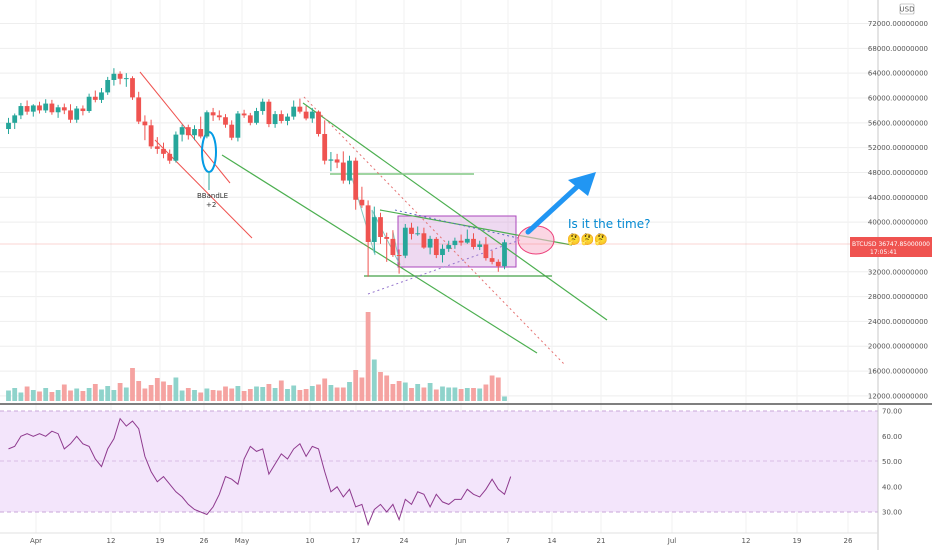 This screenshot has width=932, height=550. What do you see at coordinates (536, 240) in the screenshot?
I see `pink-highlight-ellipse` at bounding box center [536, 240].